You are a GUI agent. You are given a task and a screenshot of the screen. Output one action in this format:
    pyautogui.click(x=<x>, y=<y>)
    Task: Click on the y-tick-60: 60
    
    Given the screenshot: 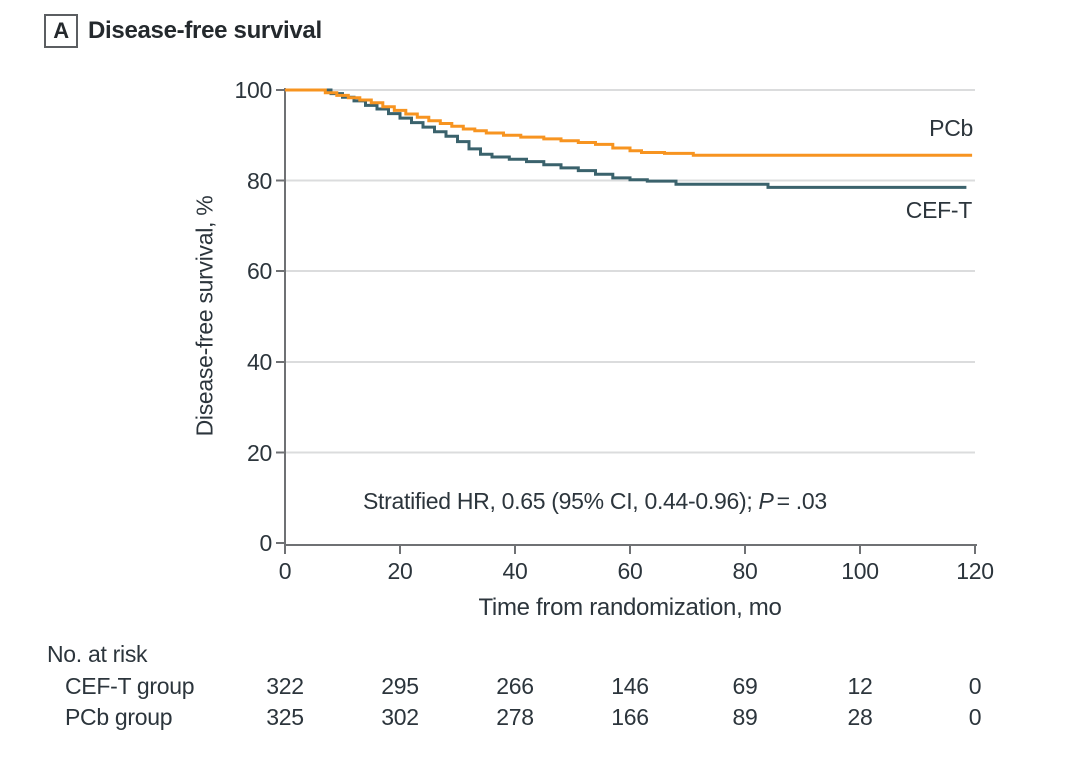 What is the action you would take?
    pyautogui.click(x=259, y=271)
    